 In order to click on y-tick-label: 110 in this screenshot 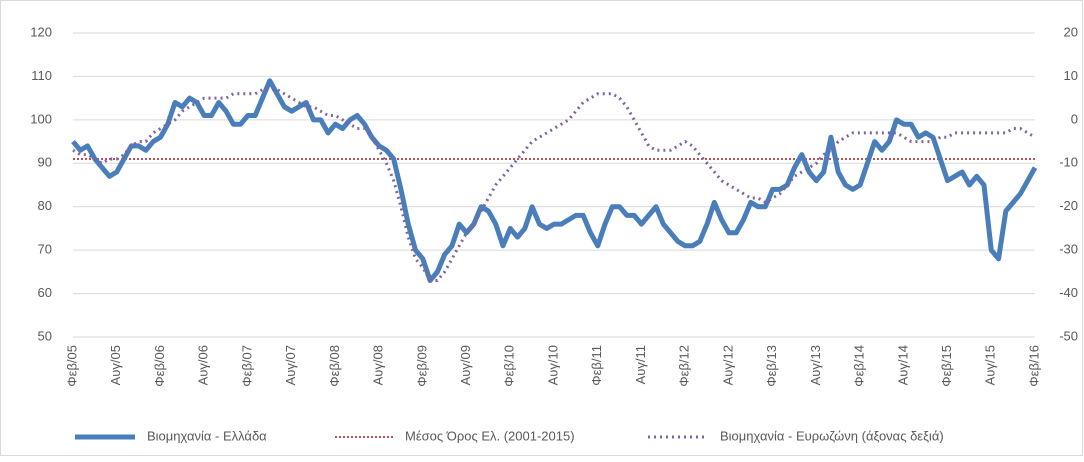, I will do `click(41, 75)`.